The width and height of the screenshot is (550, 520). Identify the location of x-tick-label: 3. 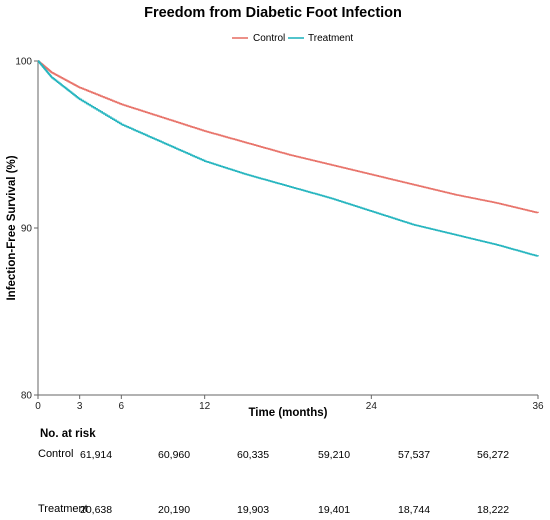
(80, 406).